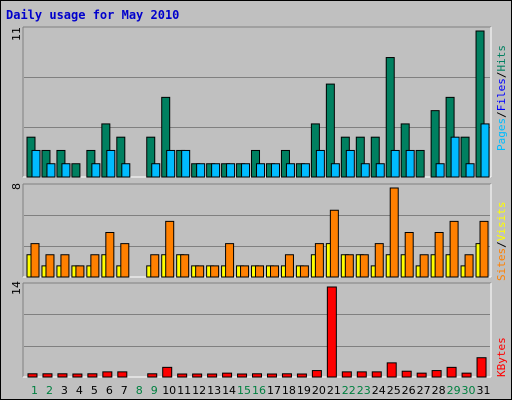 The width and height of the screenshot is (512, 400). What do you see at coordinates (214, 390) in the screenshot?
I see `day-label: 13` at bounding box center [214, 390].